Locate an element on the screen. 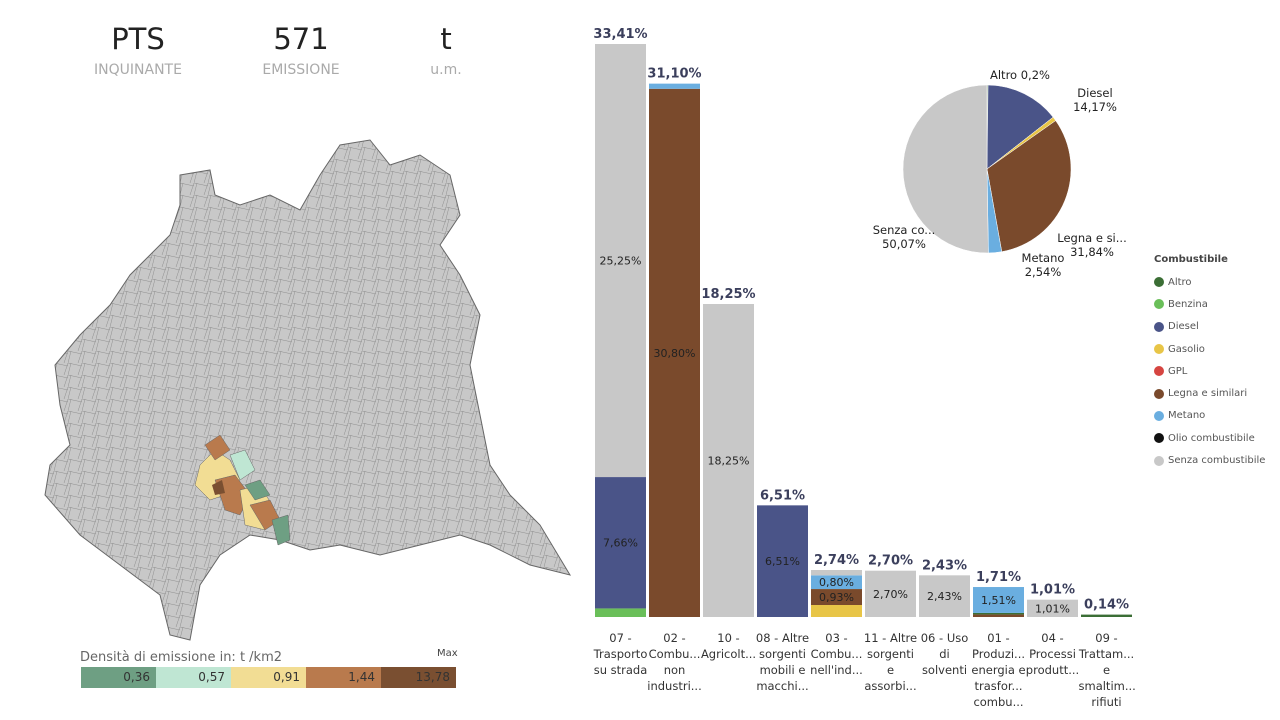 The width and height of the screenshot is (1280, 720). kpi-unit: t u.m. is located at coordinates (446, 50).